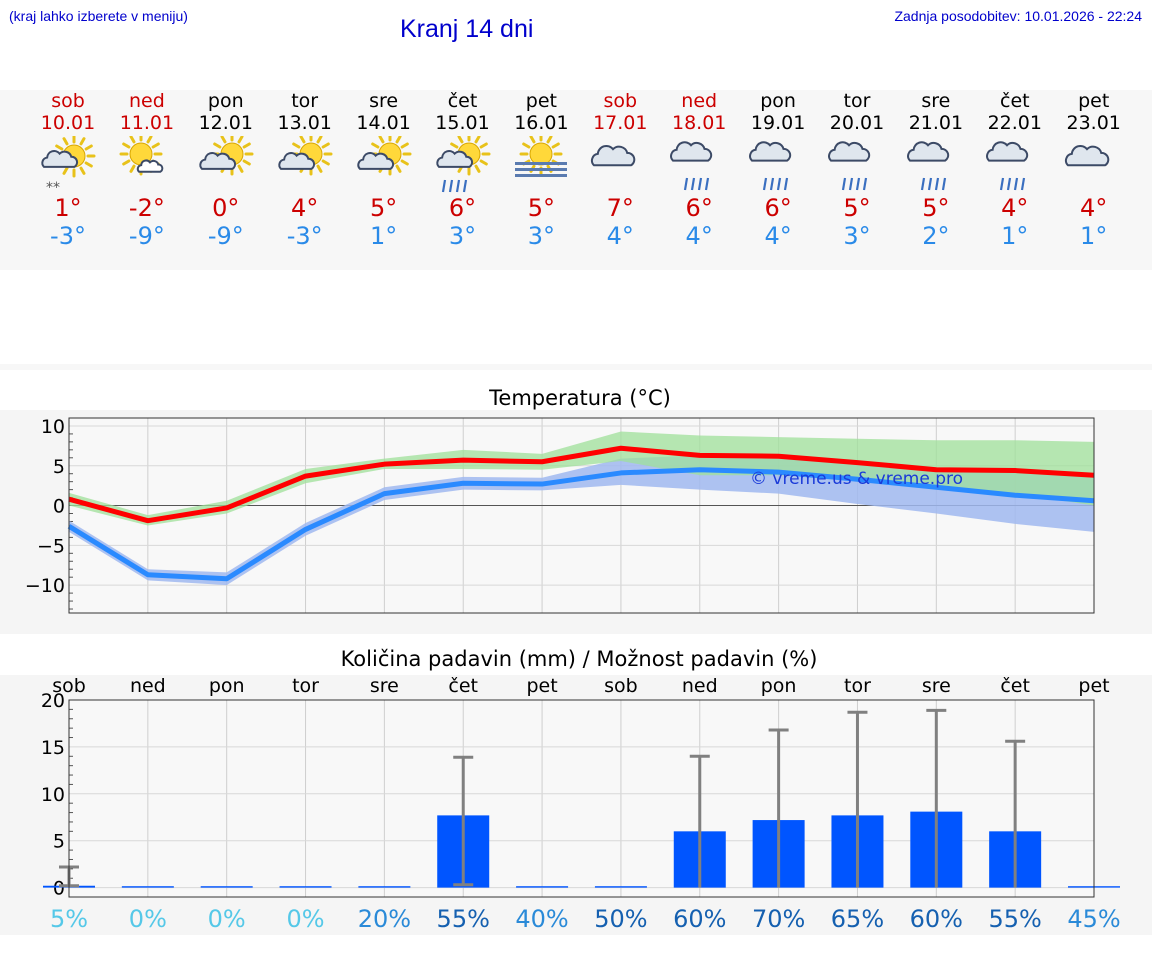  Describe the element at coordinates (225, 101) in the screenshot. I see `day-name: pon` at that location.